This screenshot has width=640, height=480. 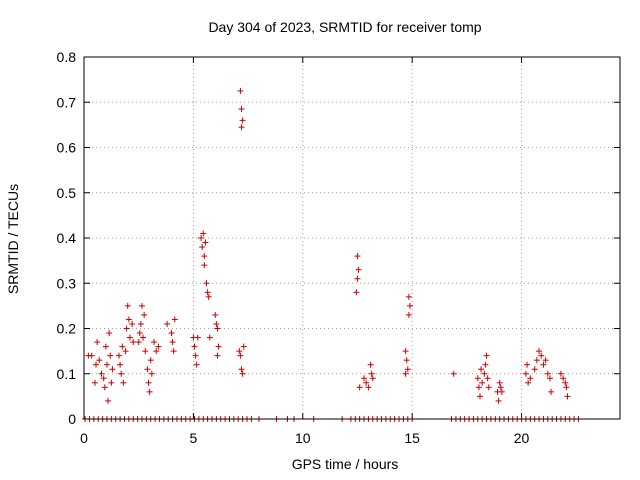 I want to click on x-tick-label: 5, so click(x=193, y=438).